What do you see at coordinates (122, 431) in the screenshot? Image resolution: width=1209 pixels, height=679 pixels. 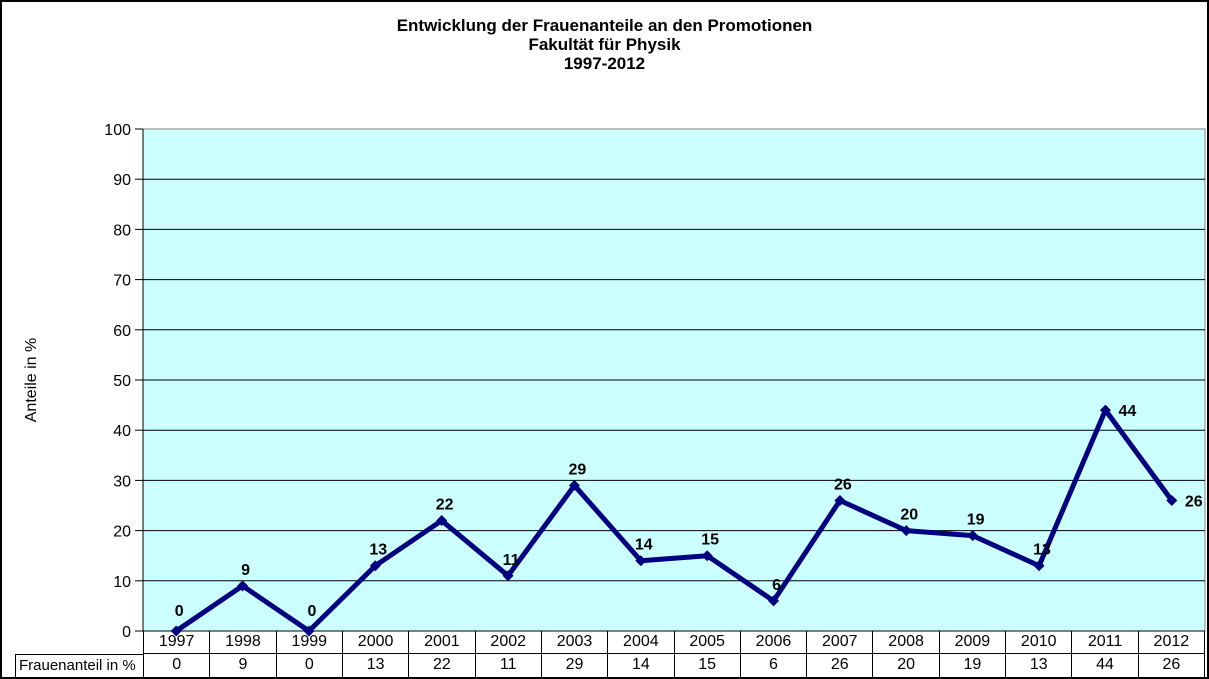 I see `y-tick-label: 40` at bounding box center [122, 431].